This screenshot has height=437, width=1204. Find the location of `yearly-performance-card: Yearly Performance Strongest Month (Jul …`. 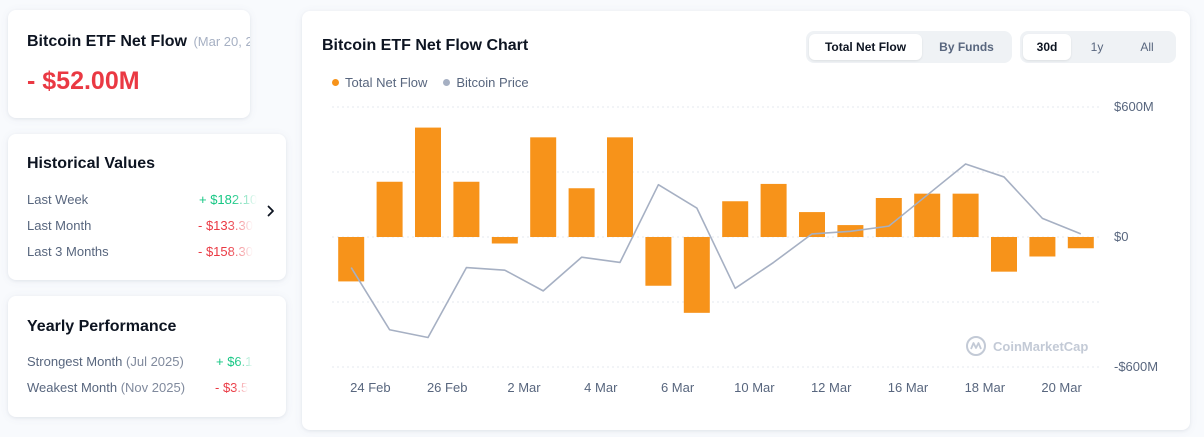

yearly-performance-card: Yearly Performance Strongest Month (Jul … is located at coordinates (147, 356).